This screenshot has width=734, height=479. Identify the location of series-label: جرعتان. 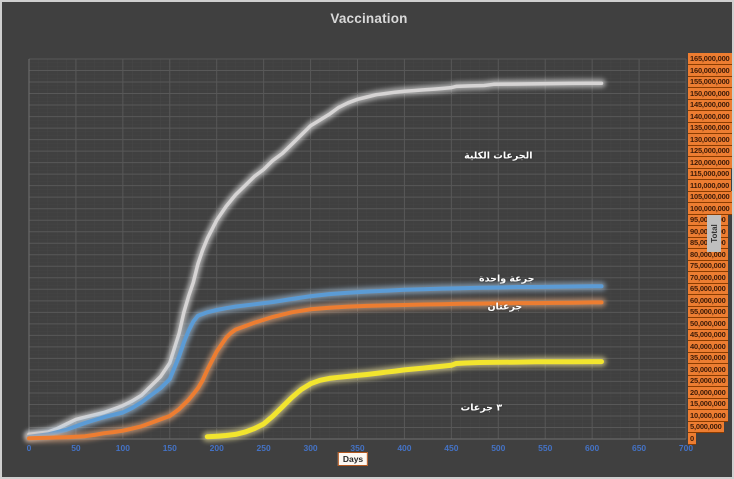
(505, 307).